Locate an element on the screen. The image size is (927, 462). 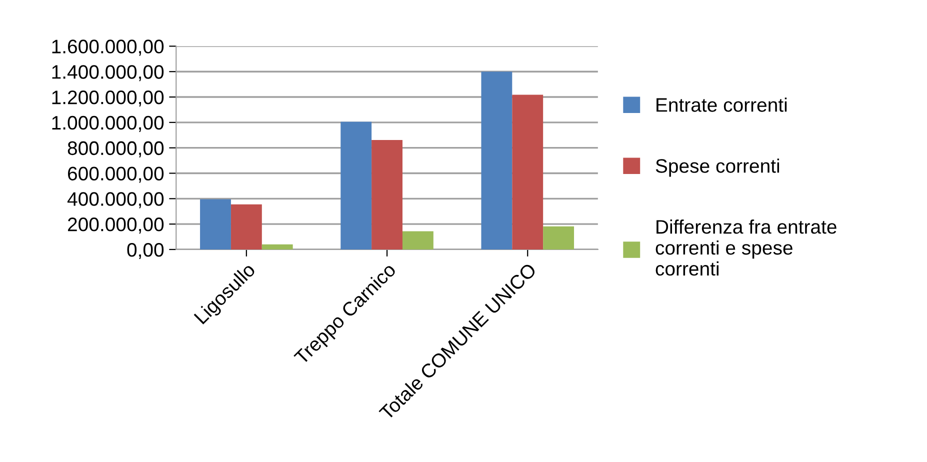
legend-label: Spese correnti is located at coordinates (718, 167).